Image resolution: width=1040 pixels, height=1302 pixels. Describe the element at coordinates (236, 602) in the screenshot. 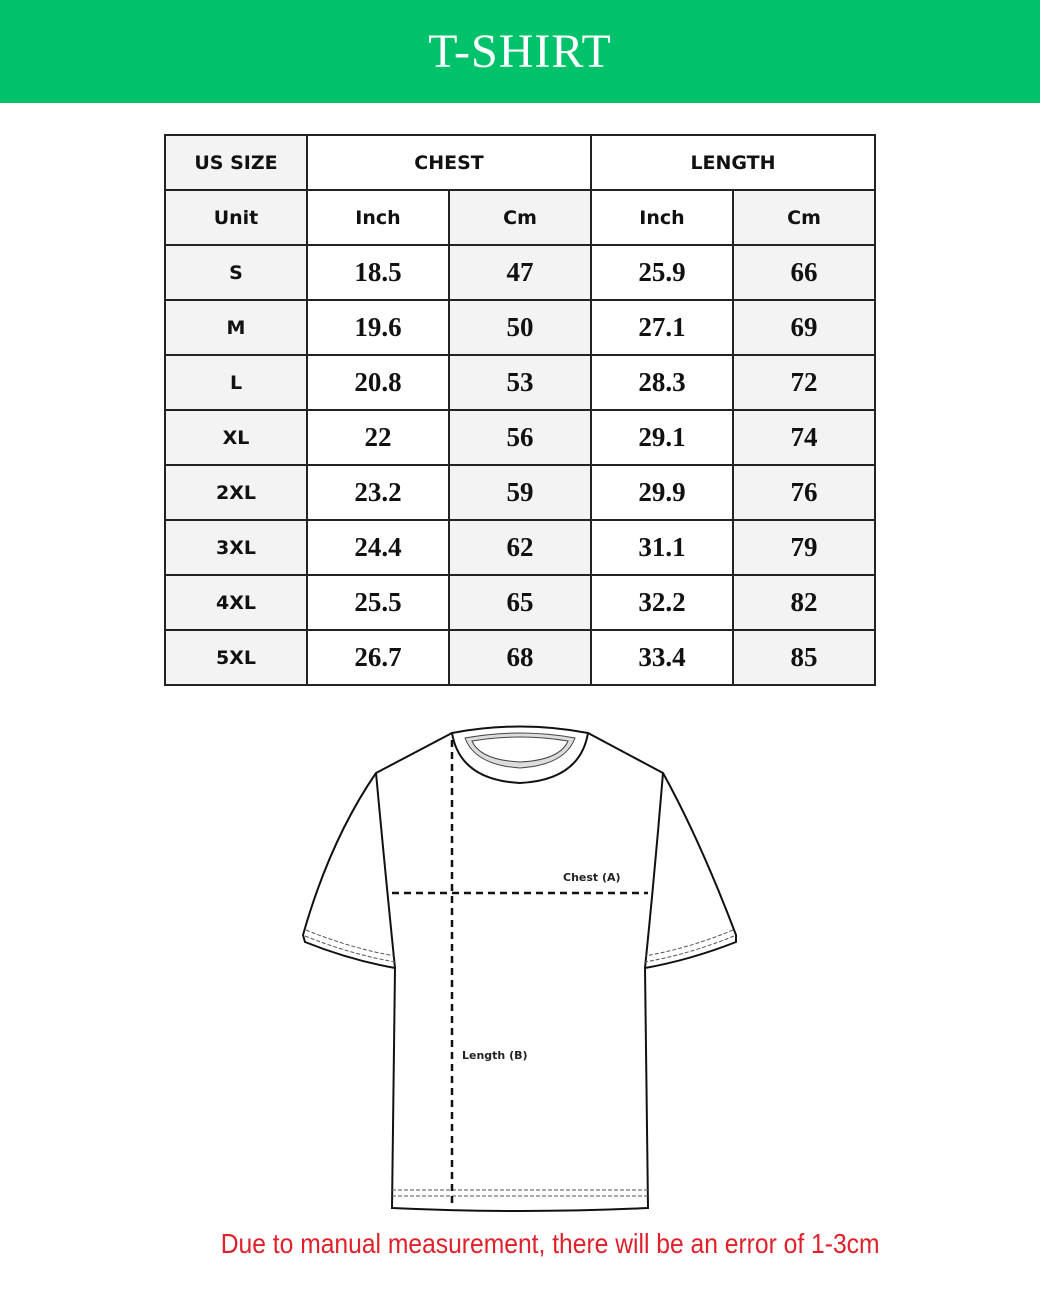

I see `size-cell: 4XL` at that location.